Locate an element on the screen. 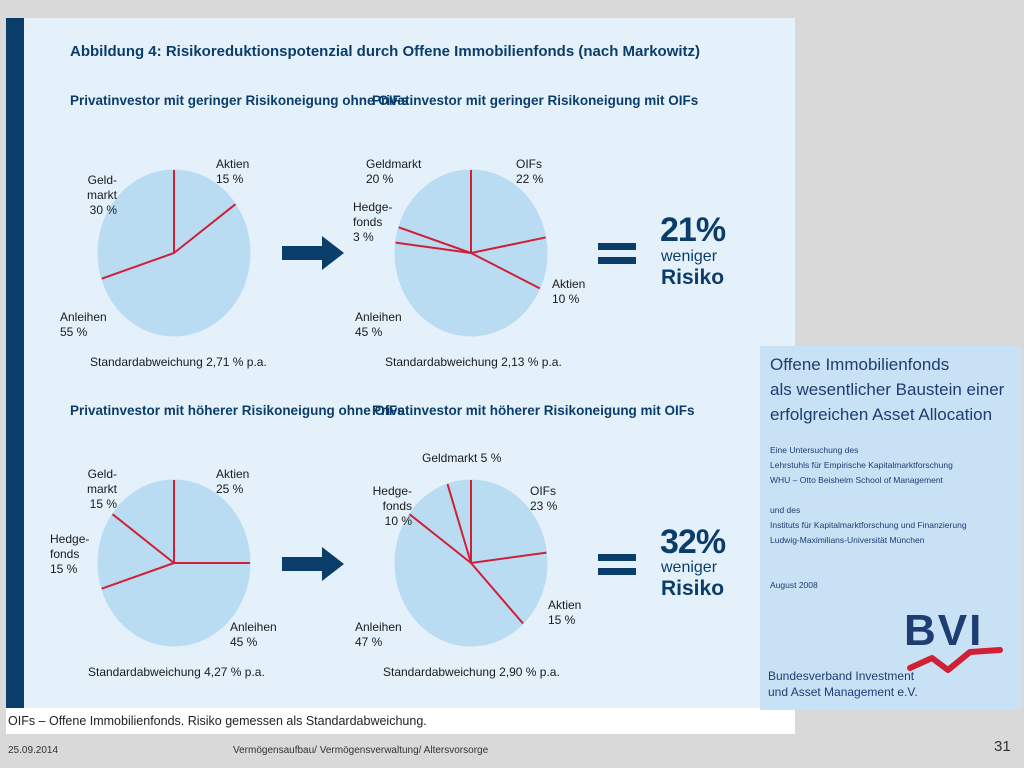 The width and height of the screenshot is (1024, 768). footnote-bar is located at coordinates (400, 721).